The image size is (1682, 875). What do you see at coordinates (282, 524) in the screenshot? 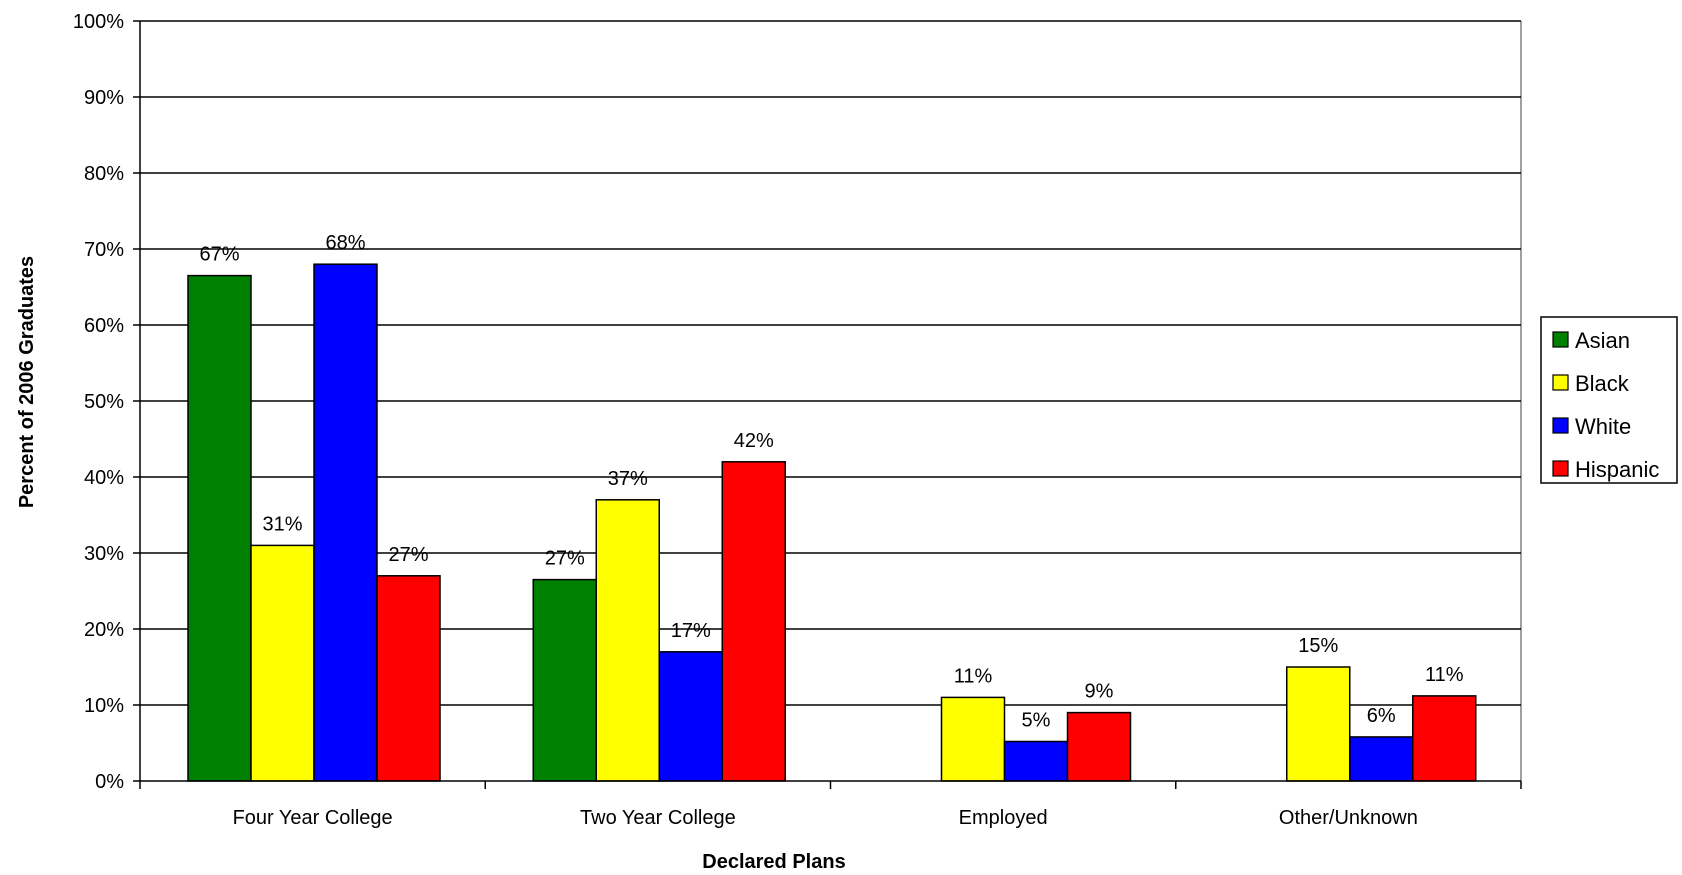
I see `data-label: 31%` at bounding box center [282, 524].